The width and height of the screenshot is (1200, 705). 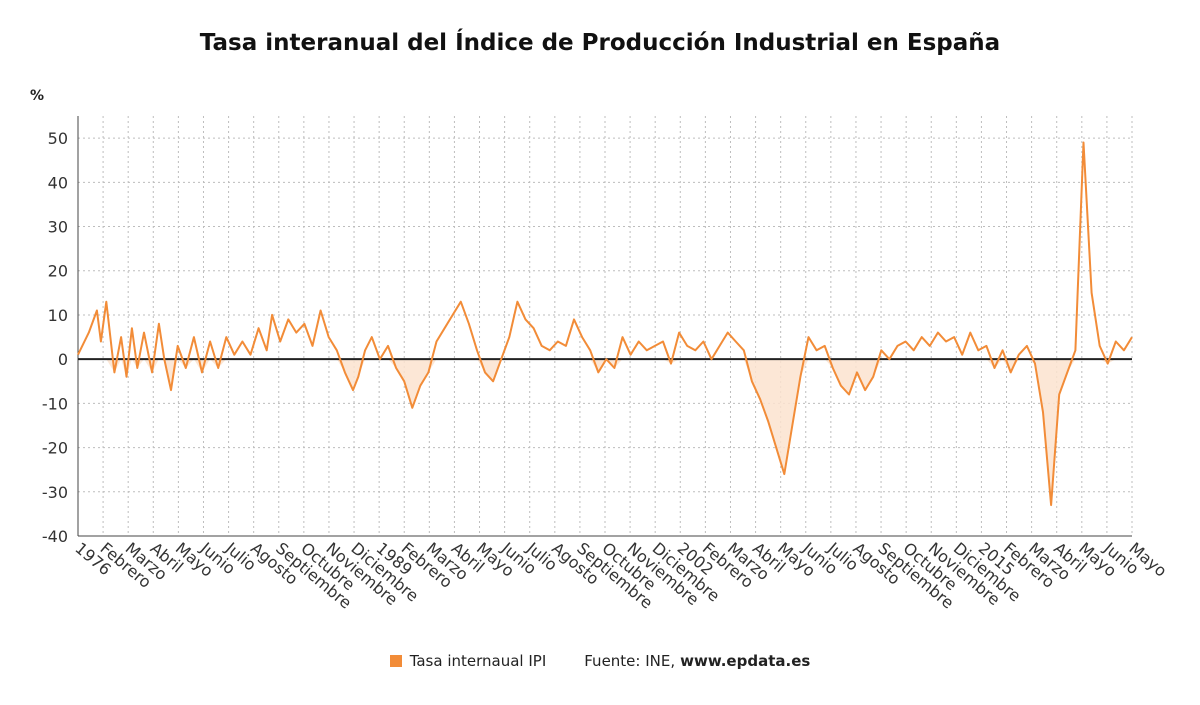 What do you see at coordinates (395, 661) in the screenshot?
I see `legend-swatch` at bounding box center [395, 661].